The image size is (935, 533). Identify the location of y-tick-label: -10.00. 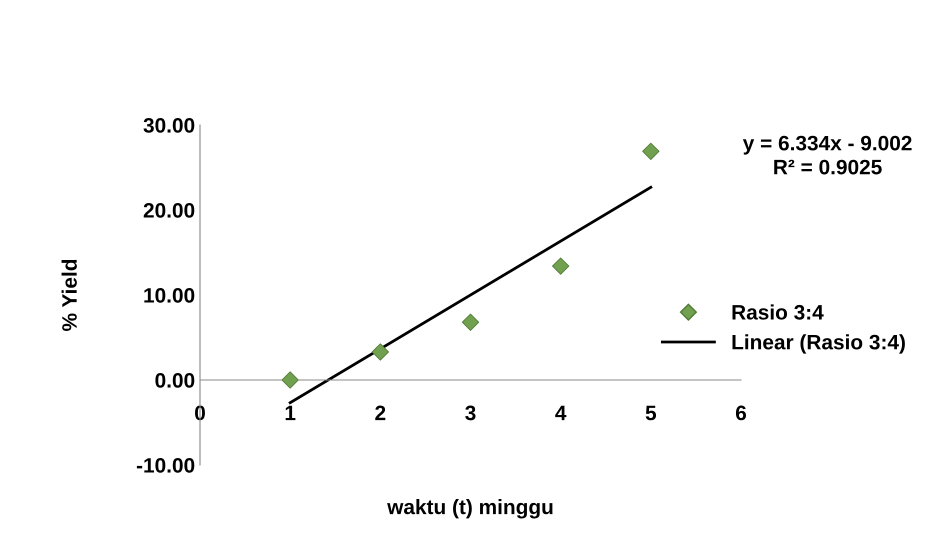
(165, 465).